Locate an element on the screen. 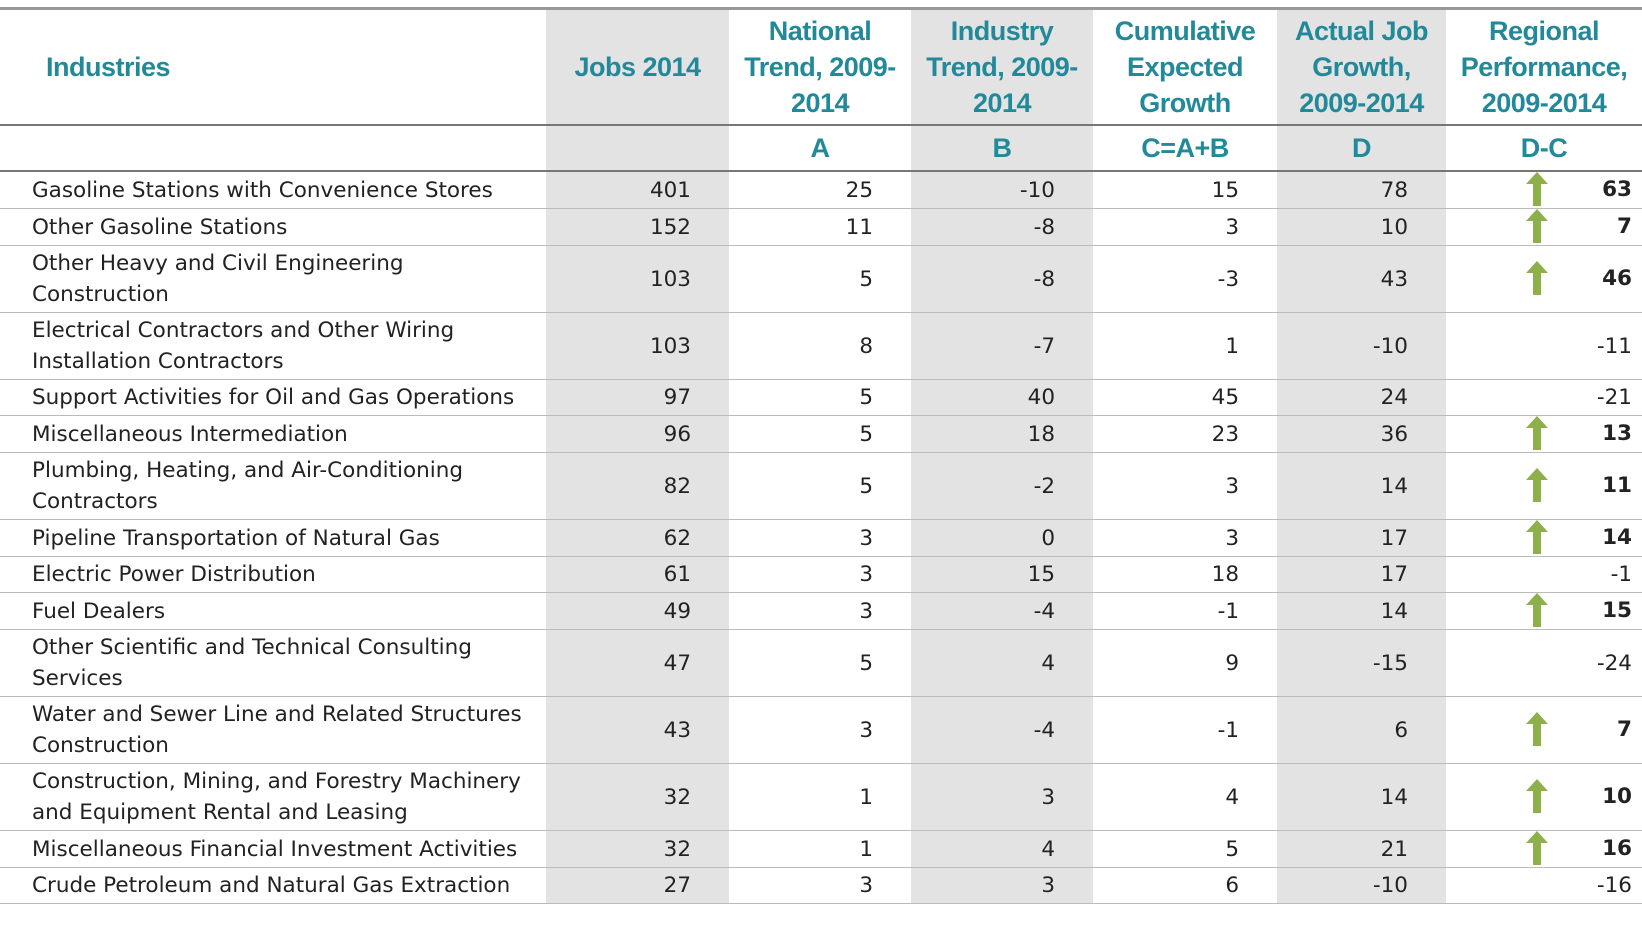  column-header: Actual Job Growth, 2009-2014 is located at coordinates (1361, 67).